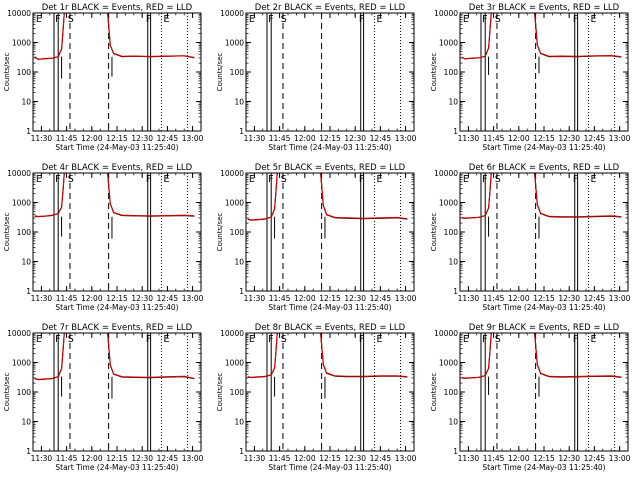 Image resolution: width=640 pixels, height=480 pixels. Describe the element at coordinates (544, 328) in the screenshot. I see `chart-title: Det 9r BLACK = Events, RED = LLD` at that location.